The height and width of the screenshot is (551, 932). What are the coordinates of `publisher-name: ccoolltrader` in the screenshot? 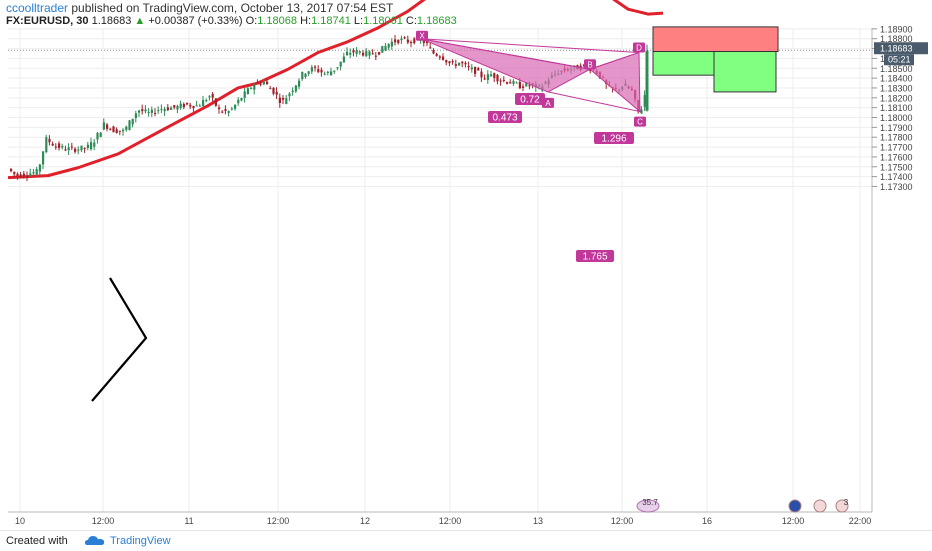 It's located at (37, 8).